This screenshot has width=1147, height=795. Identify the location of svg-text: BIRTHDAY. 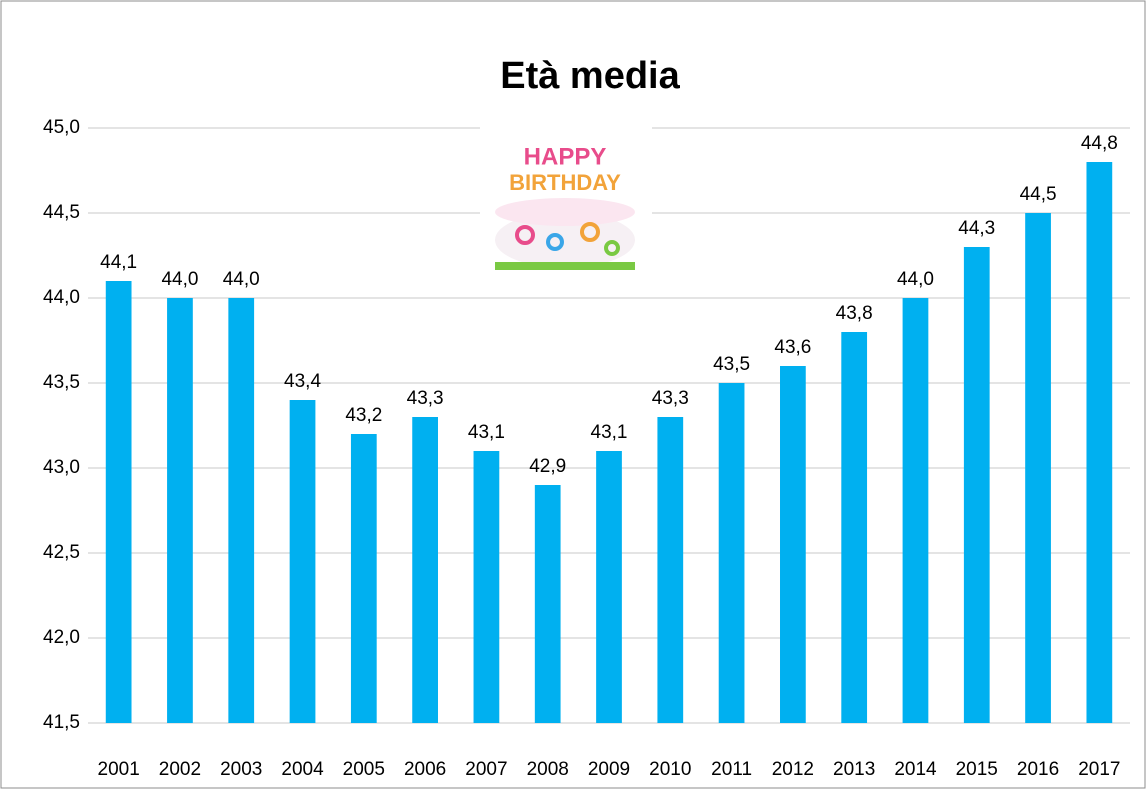
(565, 182).